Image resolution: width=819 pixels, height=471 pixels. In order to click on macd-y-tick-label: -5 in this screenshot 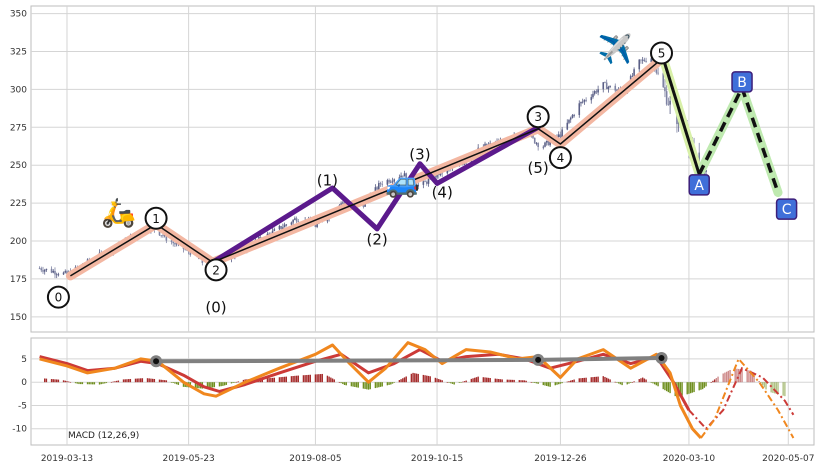, I will do `click(22, 406)`.